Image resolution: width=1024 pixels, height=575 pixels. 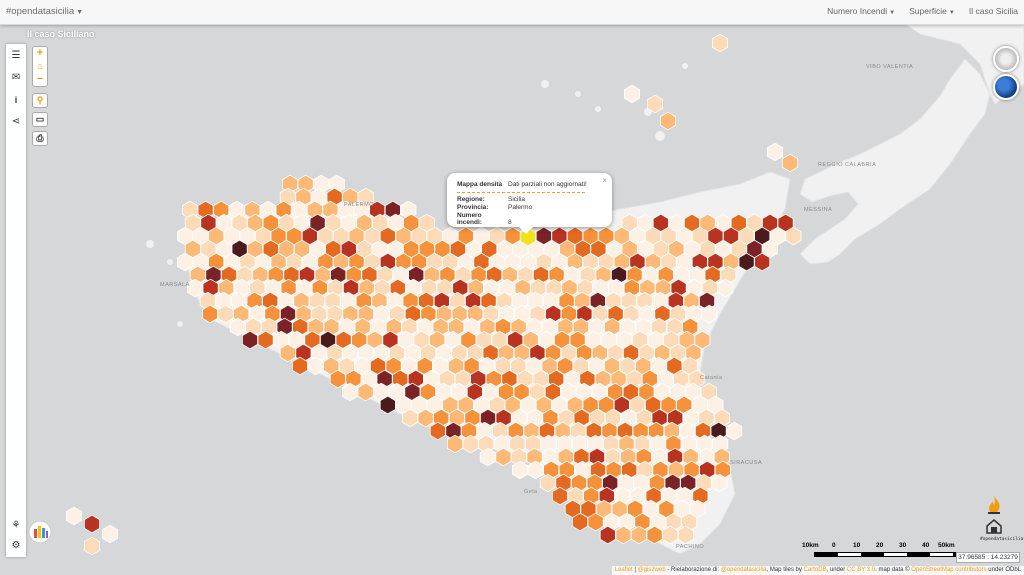 What do you see at coordinates (175, 285) in the screenshot?
I see `place-label: MARSALA` at bounding box center [175, 285].